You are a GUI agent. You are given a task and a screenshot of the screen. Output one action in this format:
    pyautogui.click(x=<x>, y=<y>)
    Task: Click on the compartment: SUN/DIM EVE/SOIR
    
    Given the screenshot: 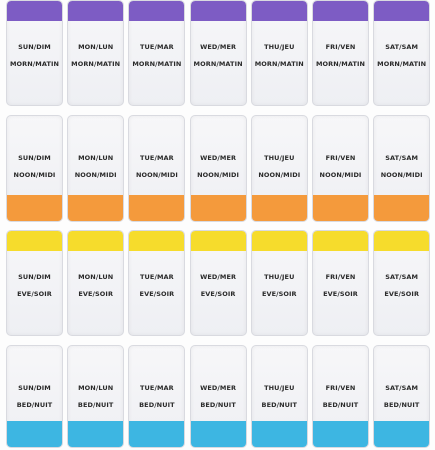 What is the action you would take?
    pyautogui.click(x=34, y=283)
    